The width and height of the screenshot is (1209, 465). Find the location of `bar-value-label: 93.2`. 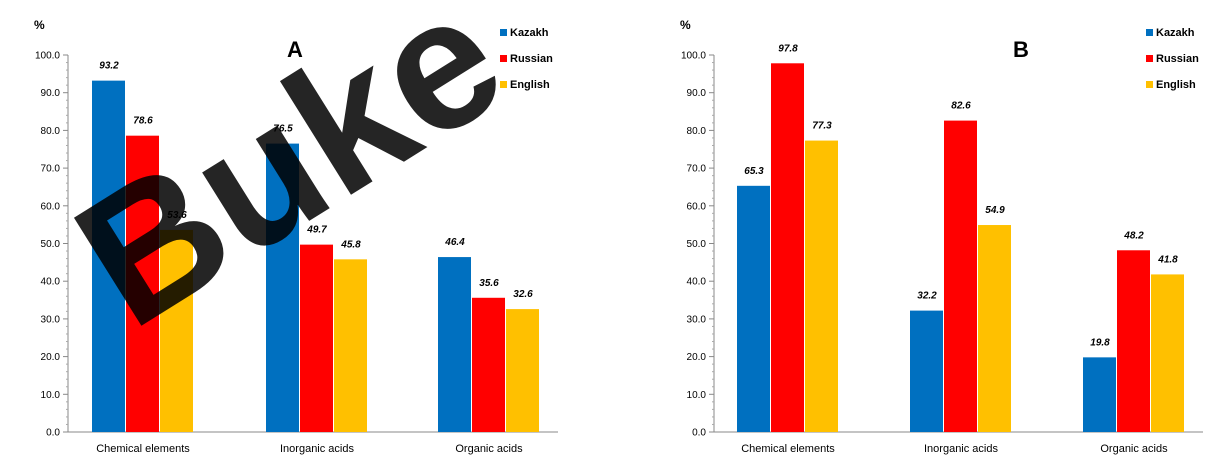

bar-value-label: 93.2 is located at coordinates (109, 66).